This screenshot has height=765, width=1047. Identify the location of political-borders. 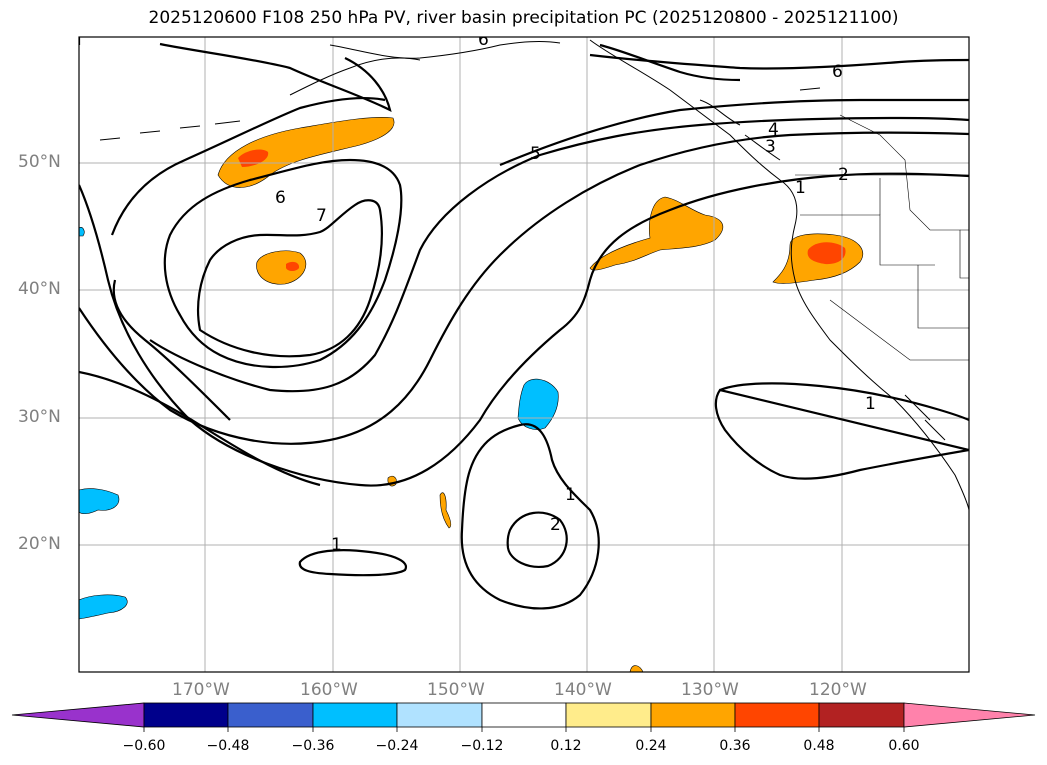
(882, 237).